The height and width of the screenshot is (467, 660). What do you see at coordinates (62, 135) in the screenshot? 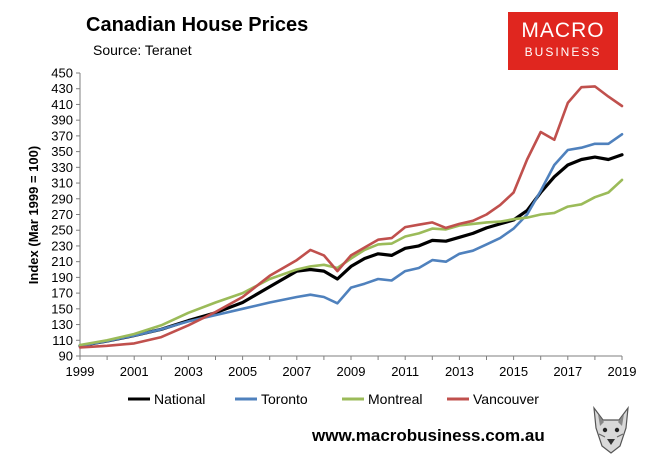
I see `y-tick-label: 370` at bounding box center [62, 135].